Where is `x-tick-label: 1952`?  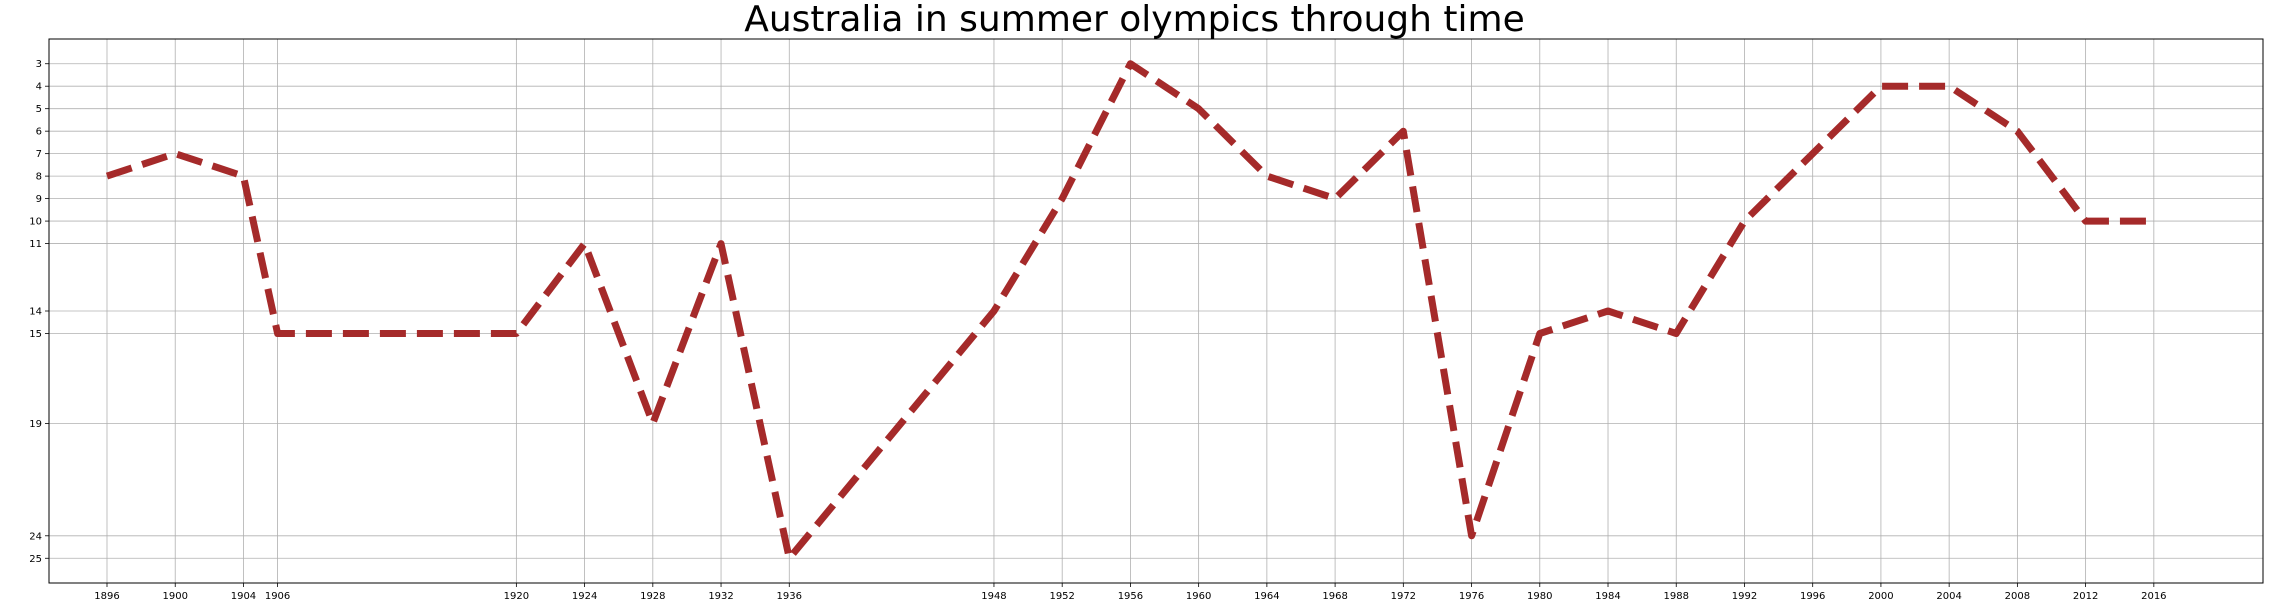
x-tick-label: 1952 is located at coordinates (1061, 596).